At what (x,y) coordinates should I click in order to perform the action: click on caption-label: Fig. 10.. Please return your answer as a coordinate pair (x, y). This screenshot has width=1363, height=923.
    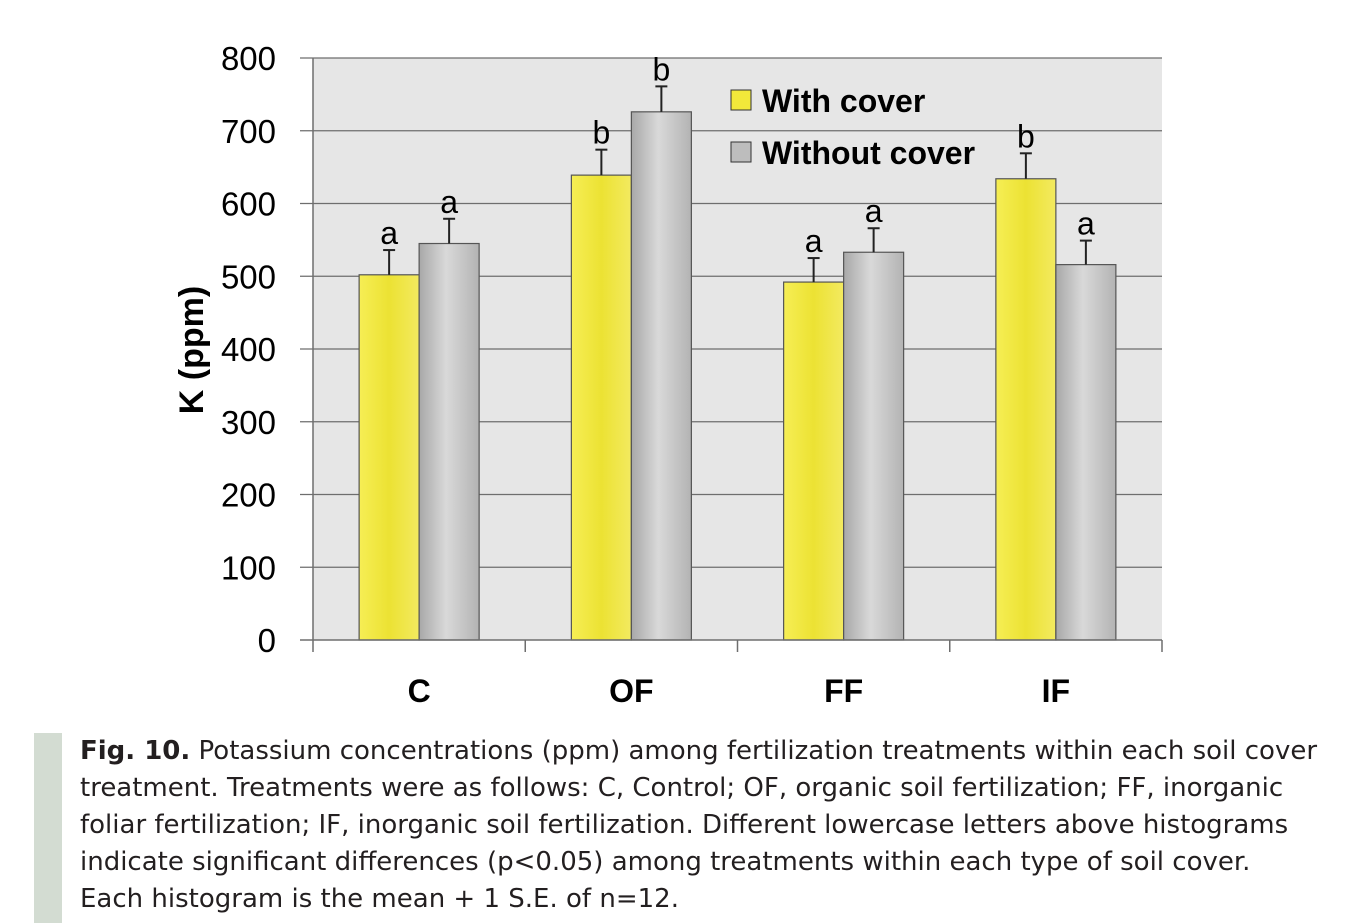
    Looking at the image, I should click on (135, 751).